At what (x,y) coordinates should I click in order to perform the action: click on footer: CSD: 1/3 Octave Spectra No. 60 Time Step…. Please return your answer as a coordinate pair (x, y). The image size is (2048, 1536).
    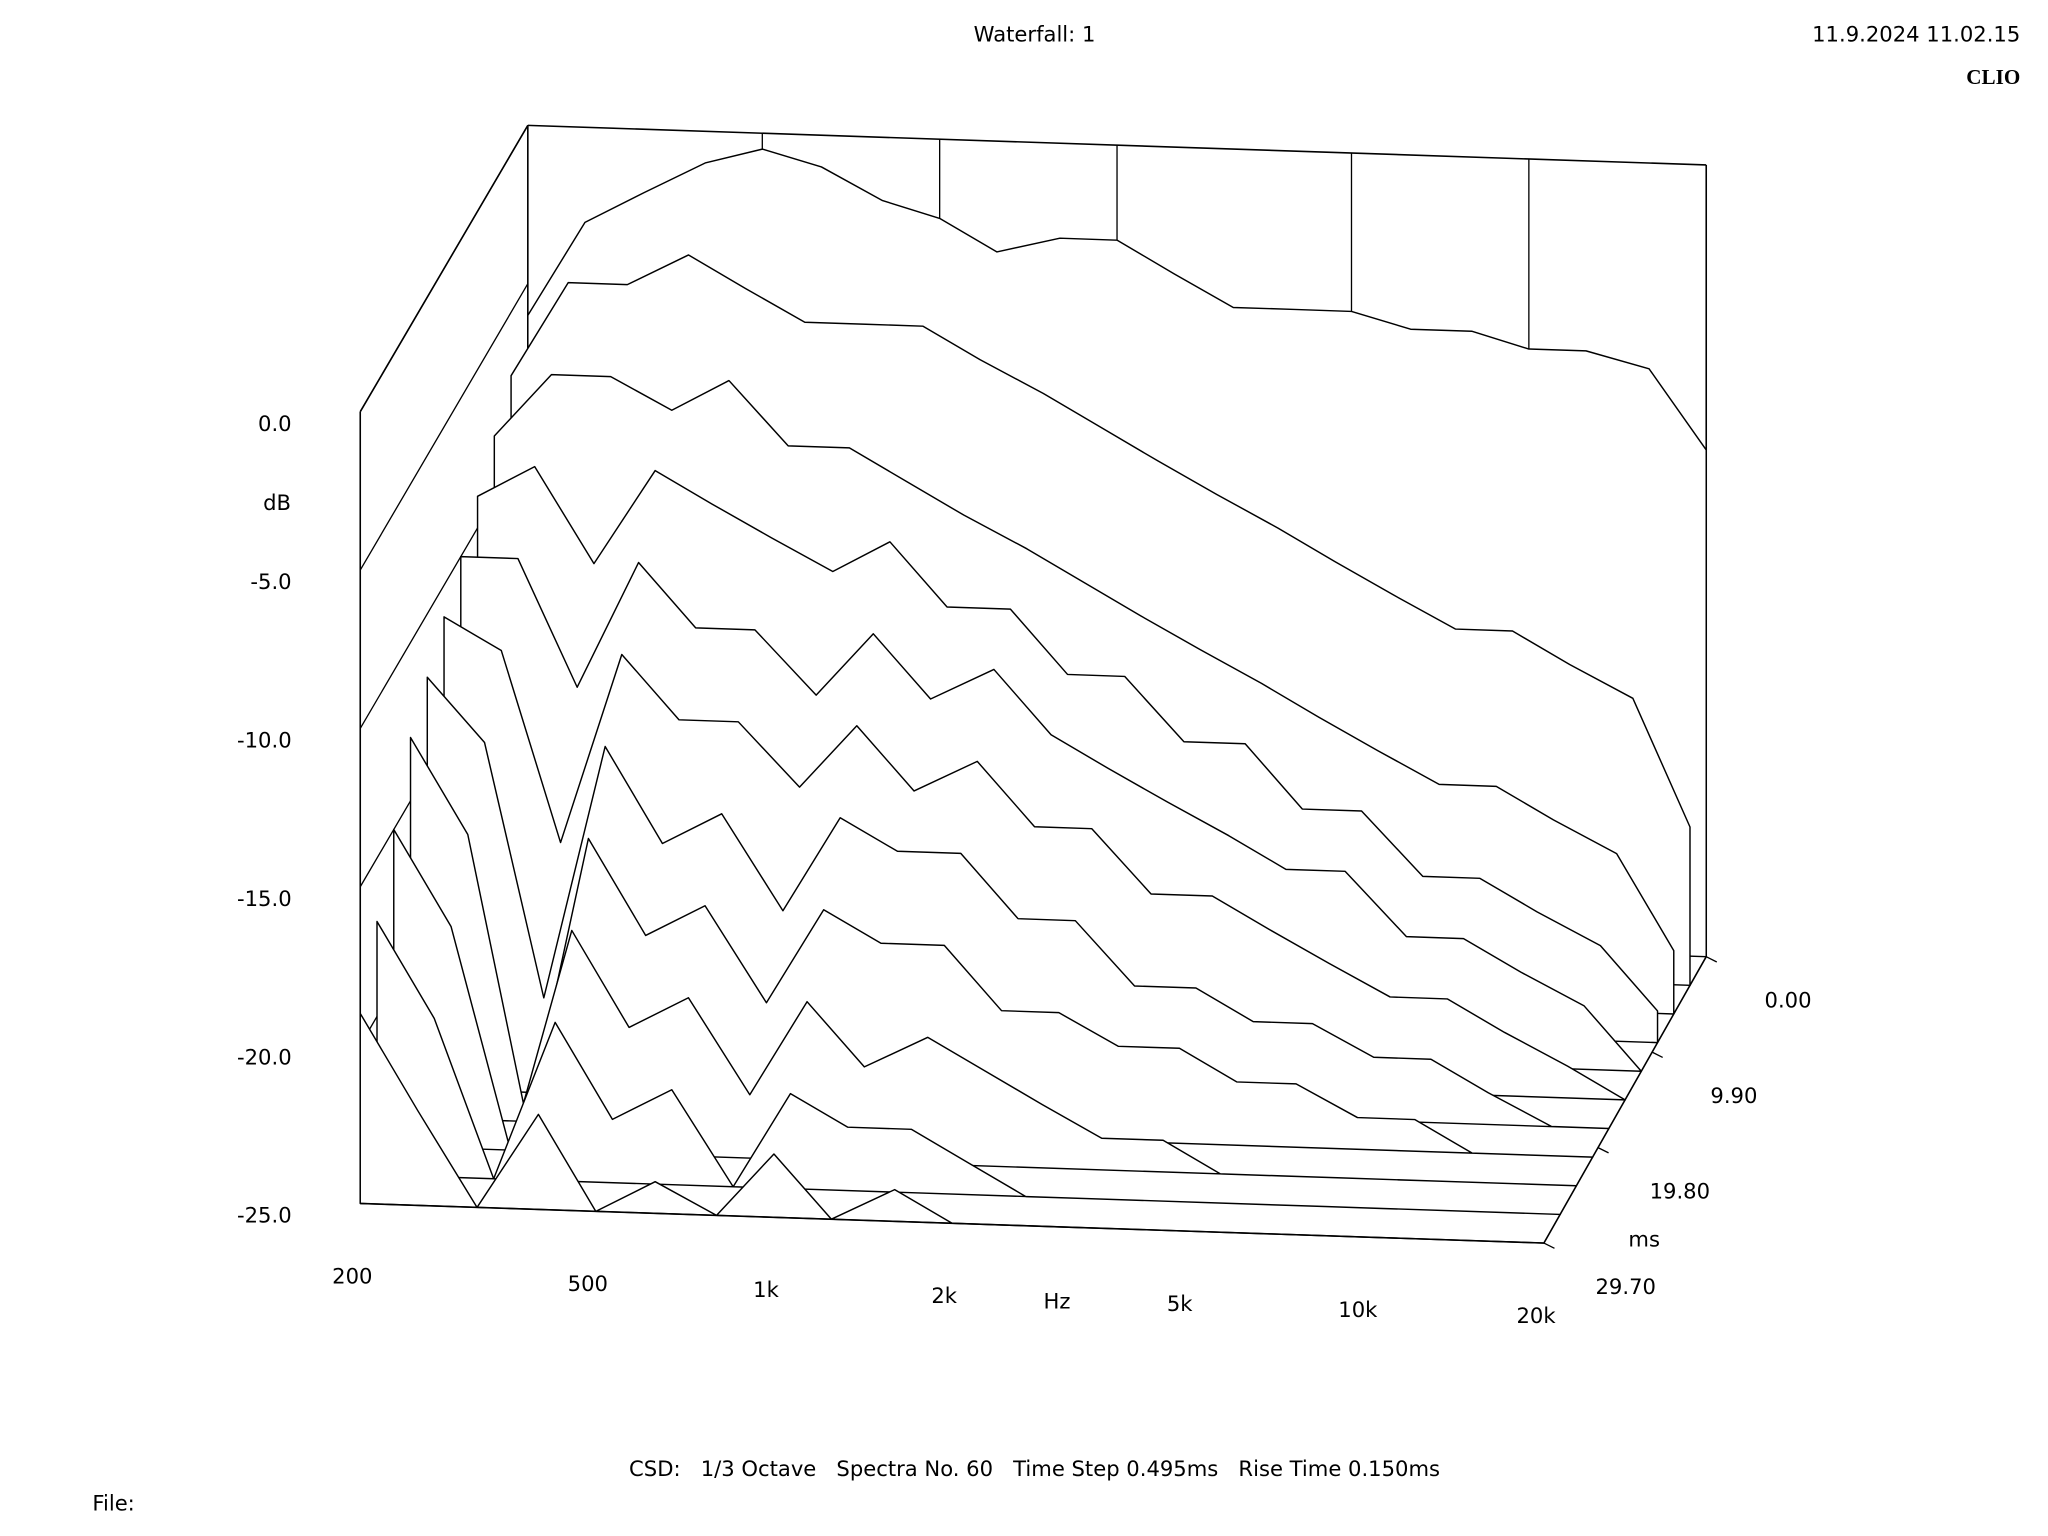
    Looking at the image, I should click on (1034, 1468).